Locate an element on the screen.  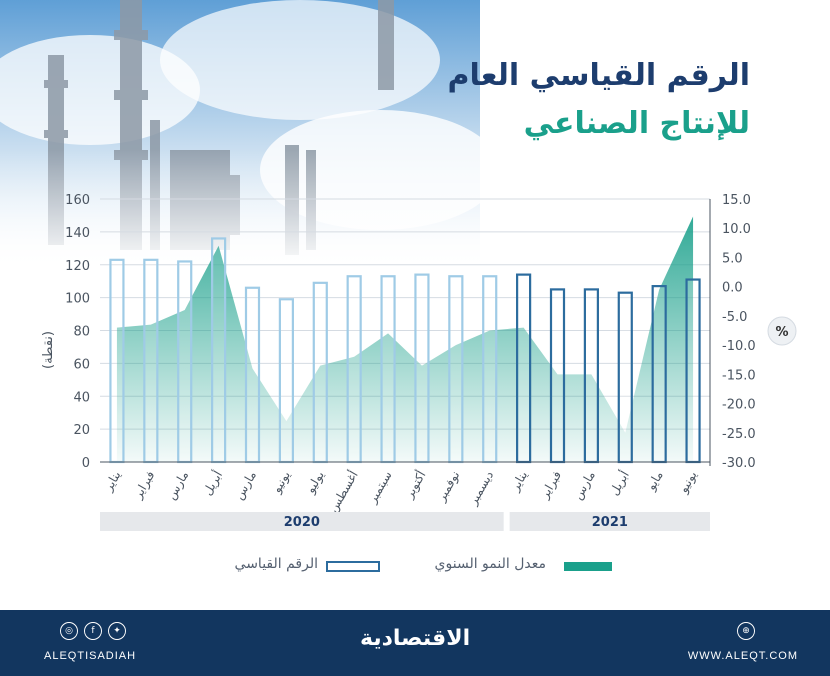
left-tick-label: 160 is located at coordinates (77, 200).